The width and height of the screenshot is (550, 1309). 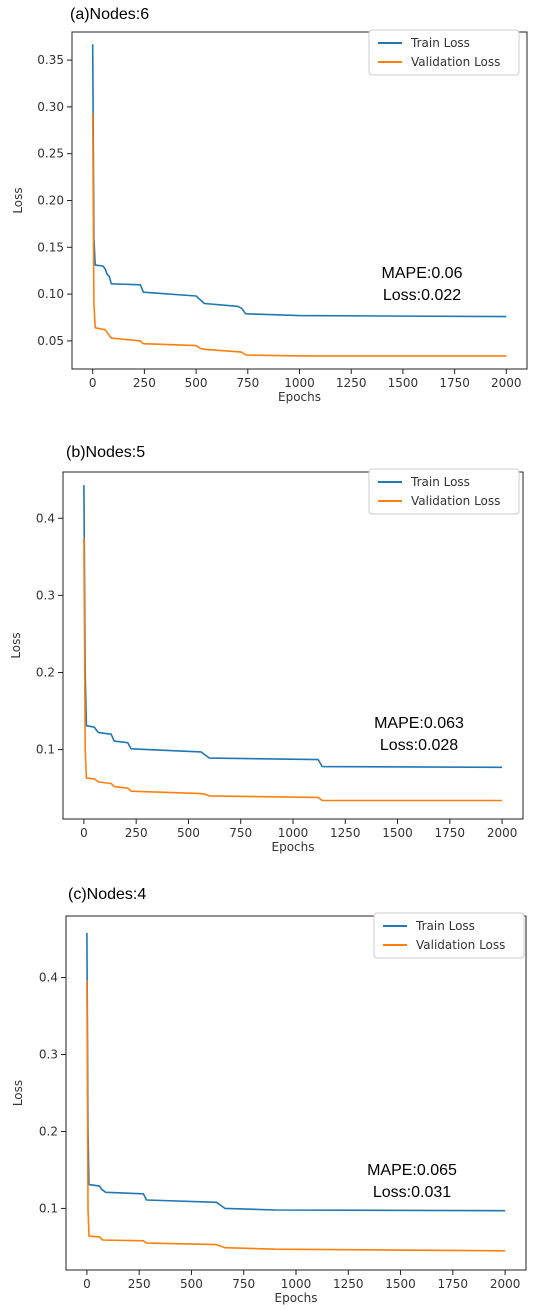 I want to click on y-tick-label: 0.05, so click(x=50, y=341).